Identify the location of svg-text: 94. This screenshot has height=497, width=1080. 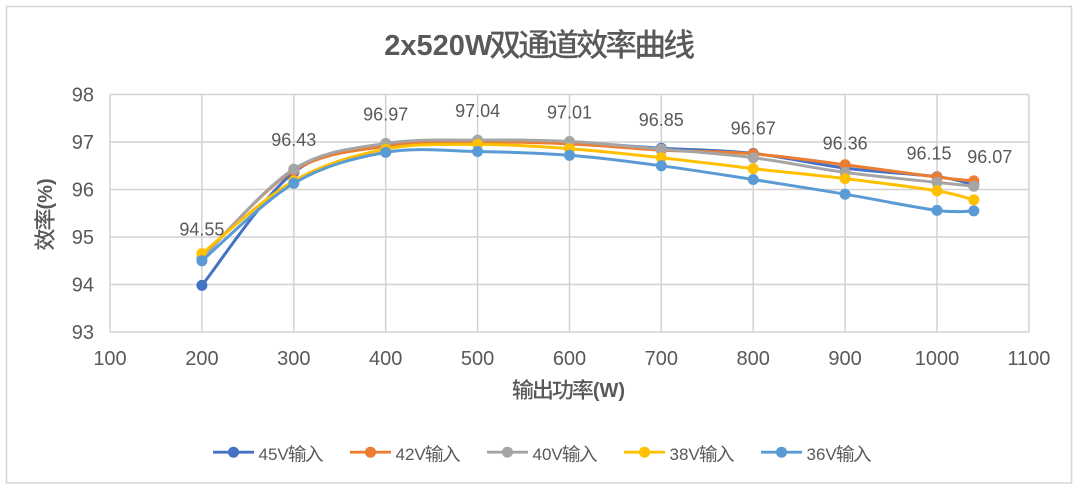
(83, 286).